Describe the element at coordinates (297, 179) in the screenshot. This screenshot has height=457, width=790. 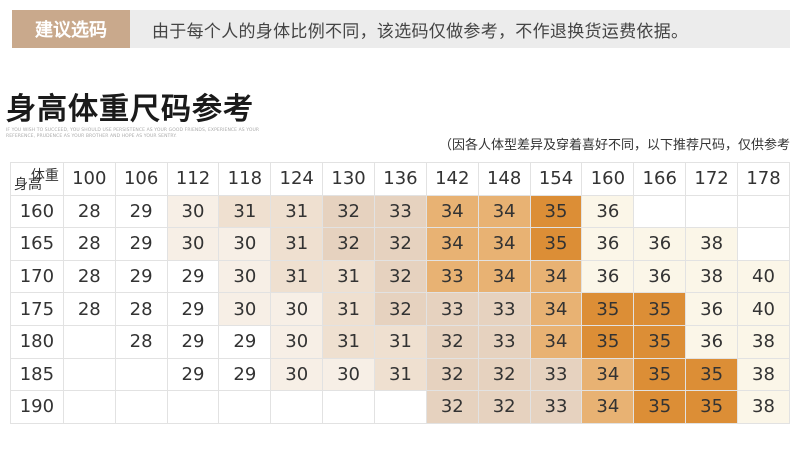
I see `weight-header-cell: 124` at that location.